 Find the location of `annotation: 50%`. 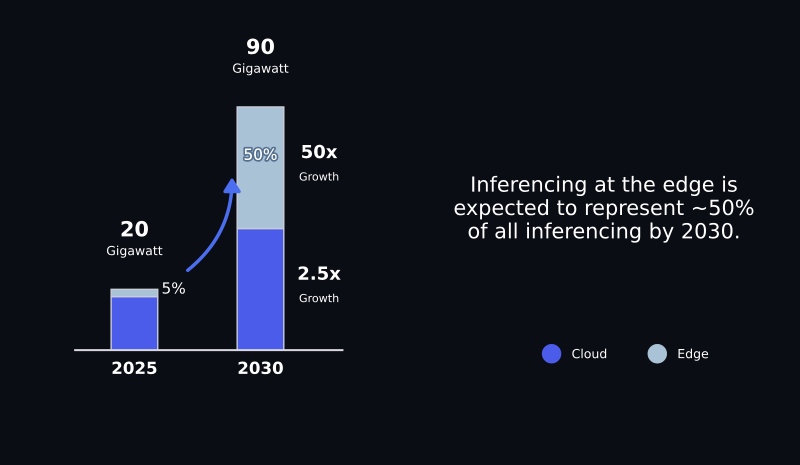

annotation: 50% is located at coordinates (260, 154).